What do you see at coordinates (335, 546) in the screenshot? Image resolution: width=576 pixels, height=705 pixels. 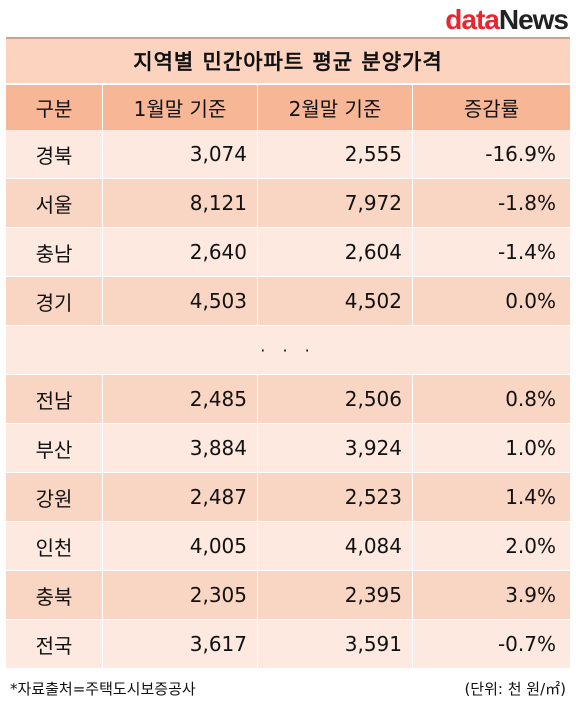 I see `cell-february: 4,084` at bounding box center [335, 546].